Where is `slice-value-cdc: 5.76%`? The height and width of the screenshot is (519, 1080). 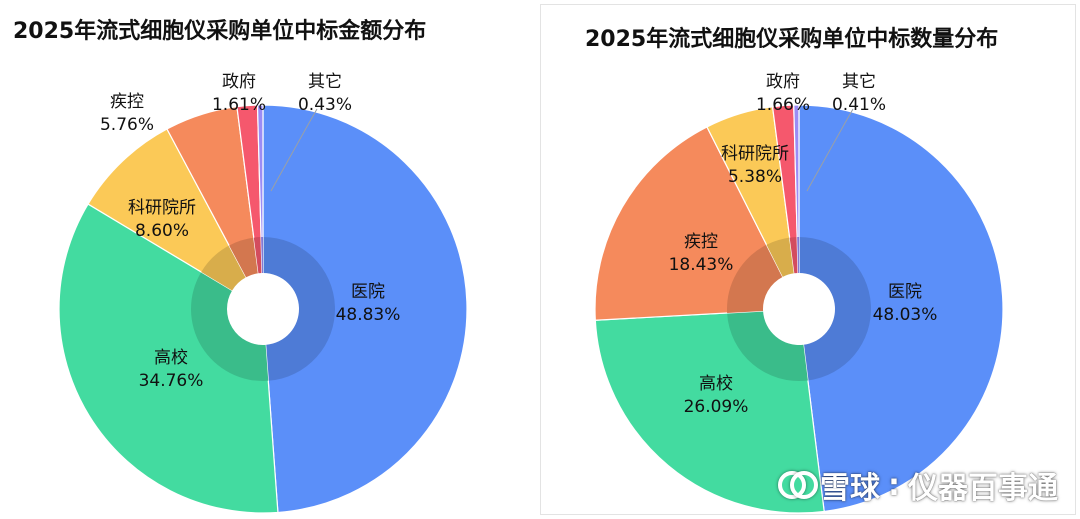
slice-value-cdc: 5.76% is located at coordinates (127, 125).